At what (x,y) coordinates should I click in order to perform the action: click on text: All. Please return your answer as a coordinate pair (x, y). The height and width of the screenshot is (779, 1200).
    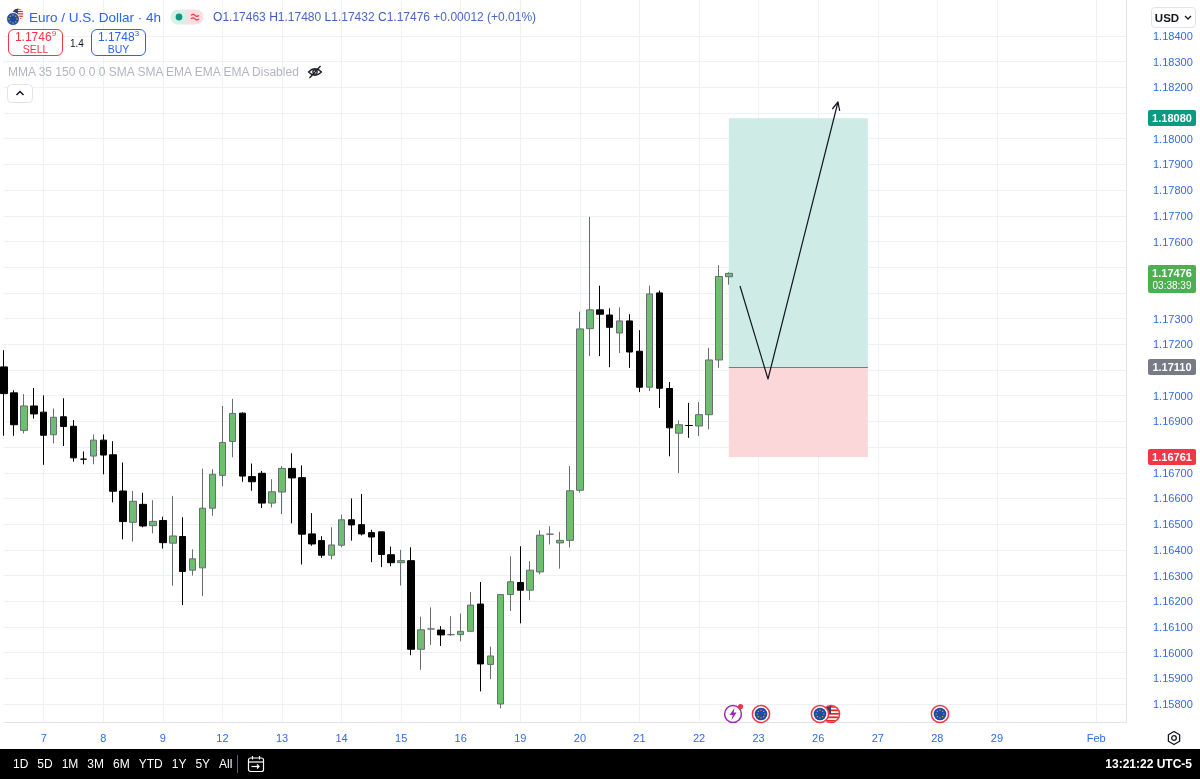
    Looking at the image, I should click on (226, 764).